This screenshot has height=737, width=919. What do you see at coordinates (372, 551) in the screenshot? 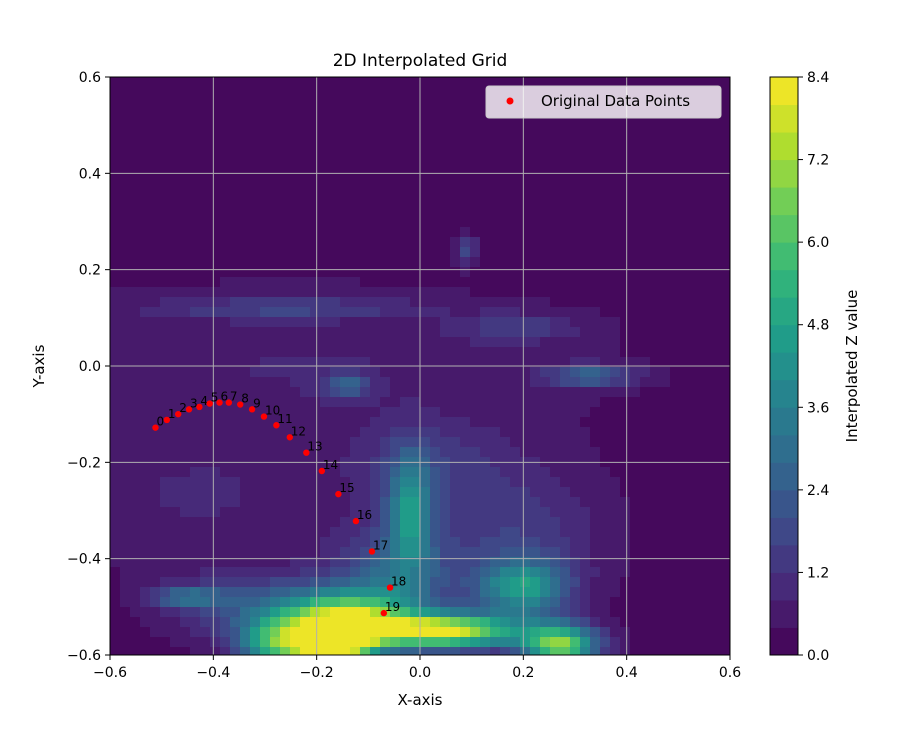
I see `data-point` at bounding box center [372, 551].